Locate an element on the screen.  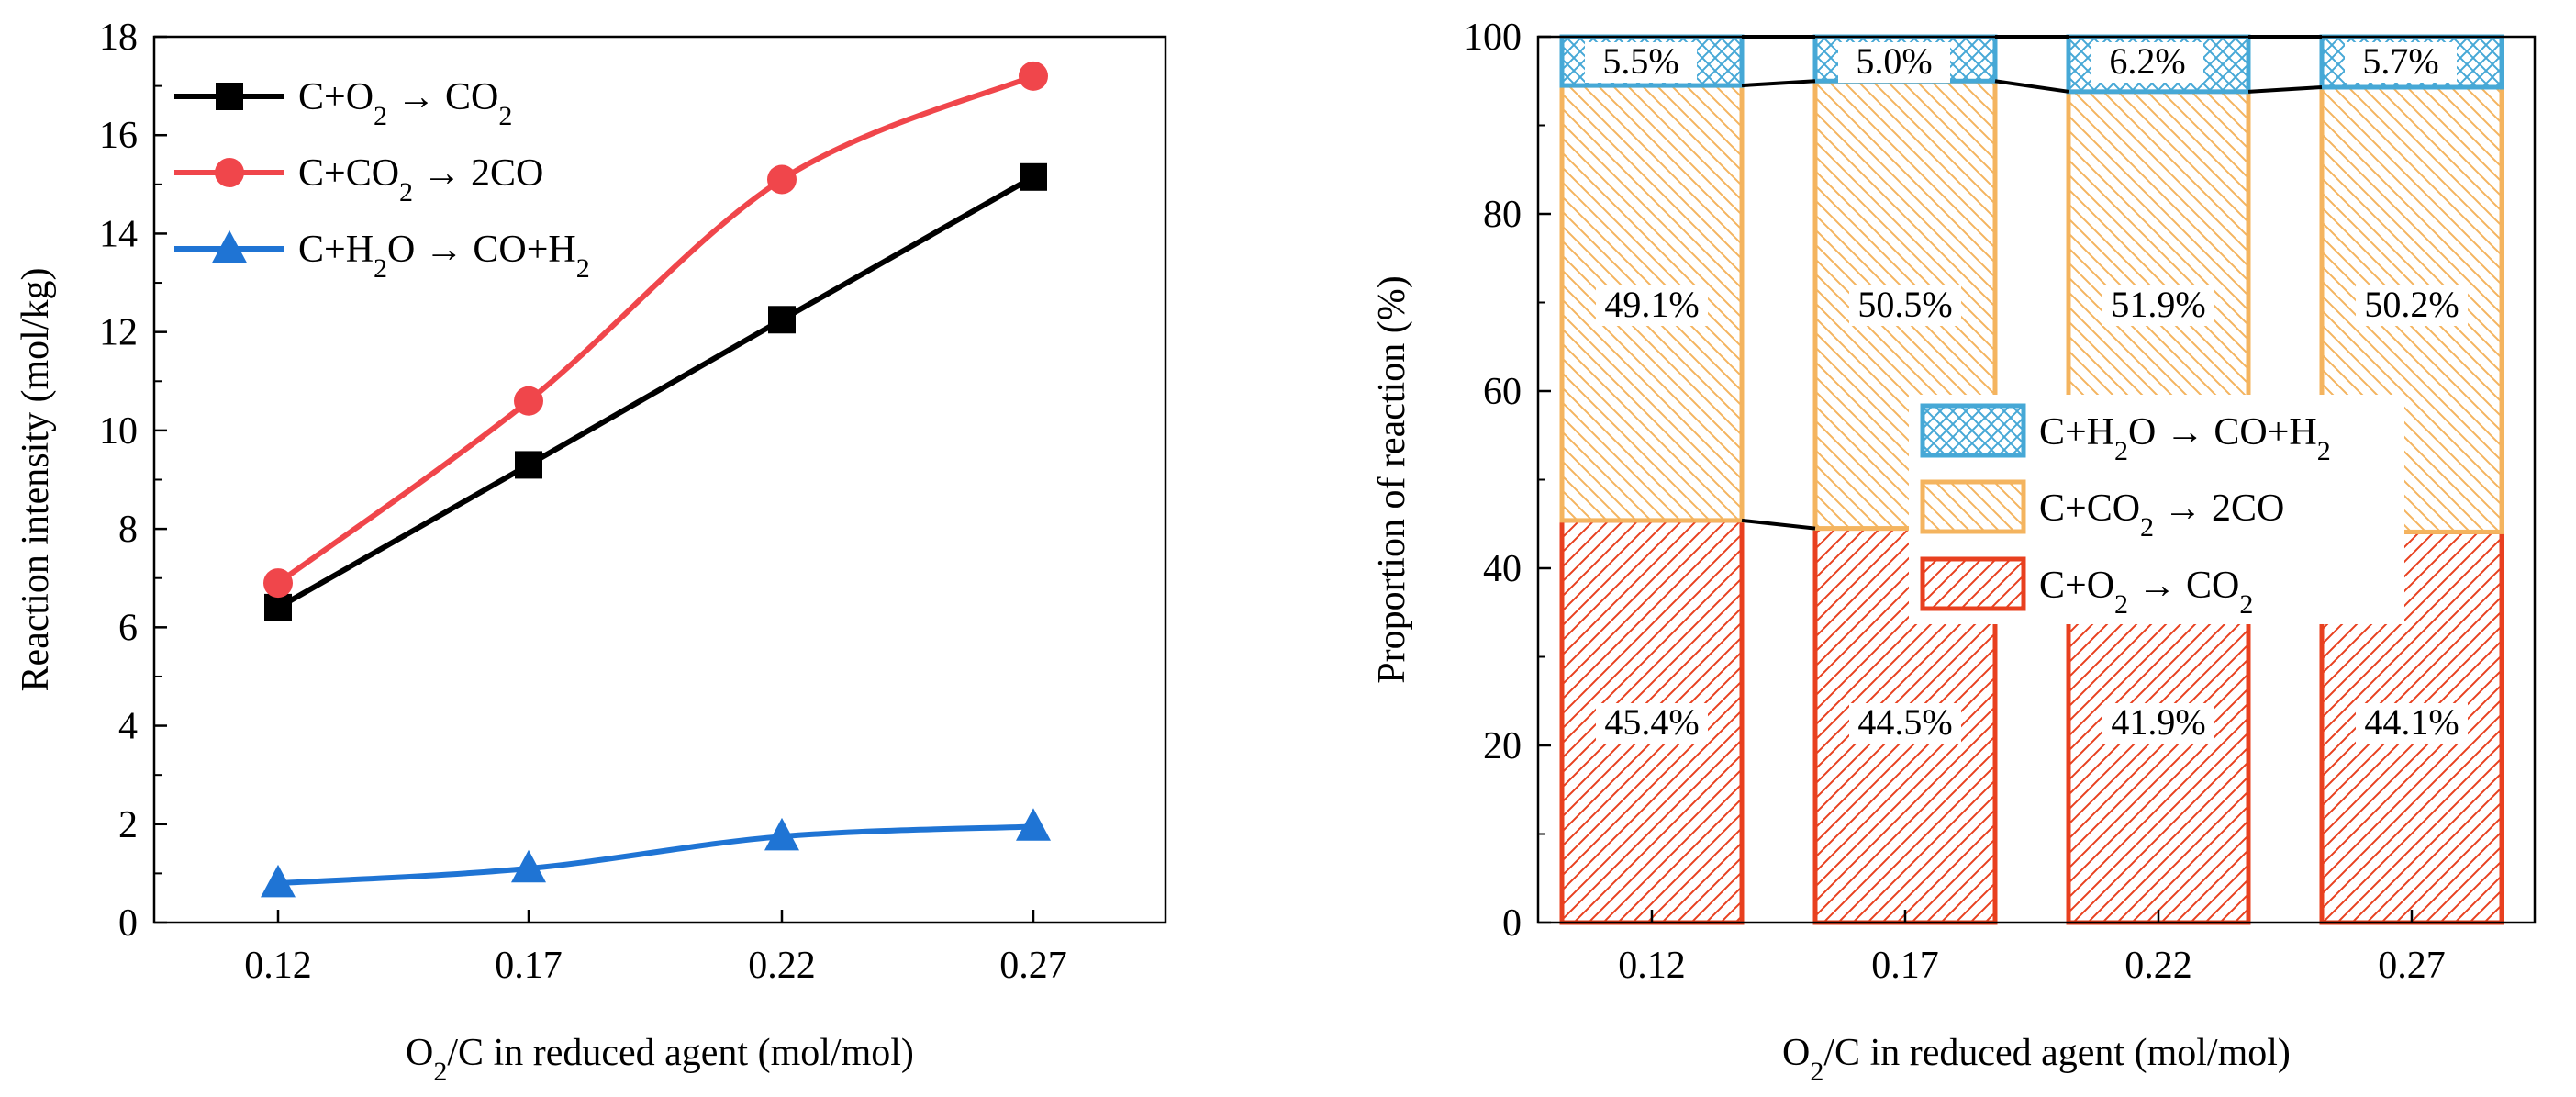
y-tick-label: 100 is located at coordinates (1493, 38).